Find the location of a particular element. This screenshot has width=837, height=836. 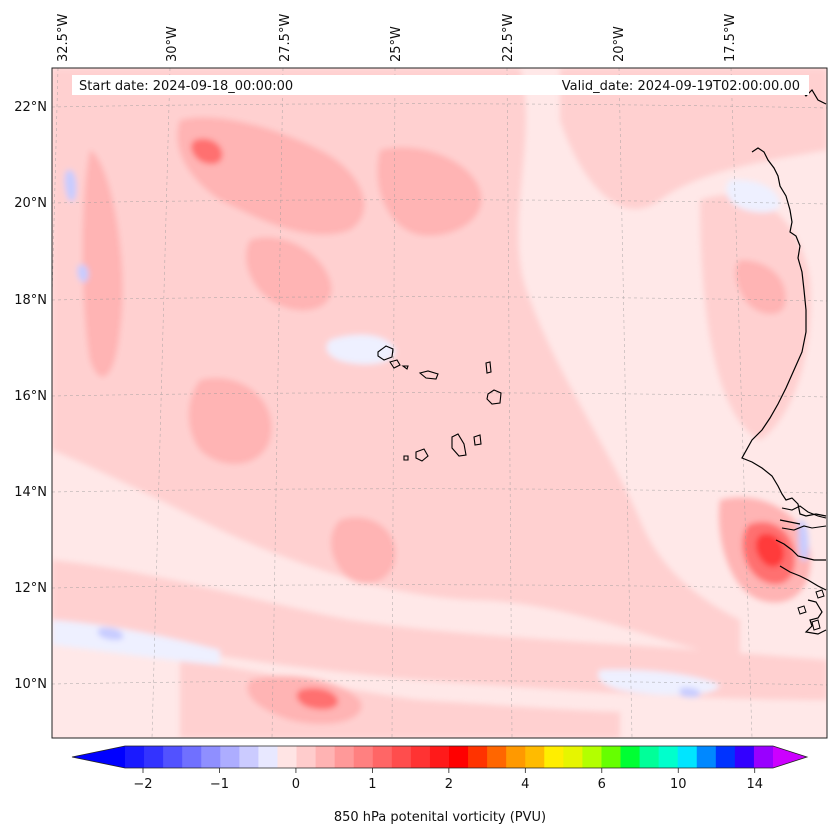

colorbar-tick-label: 0 is located at coordinates (296, 784).